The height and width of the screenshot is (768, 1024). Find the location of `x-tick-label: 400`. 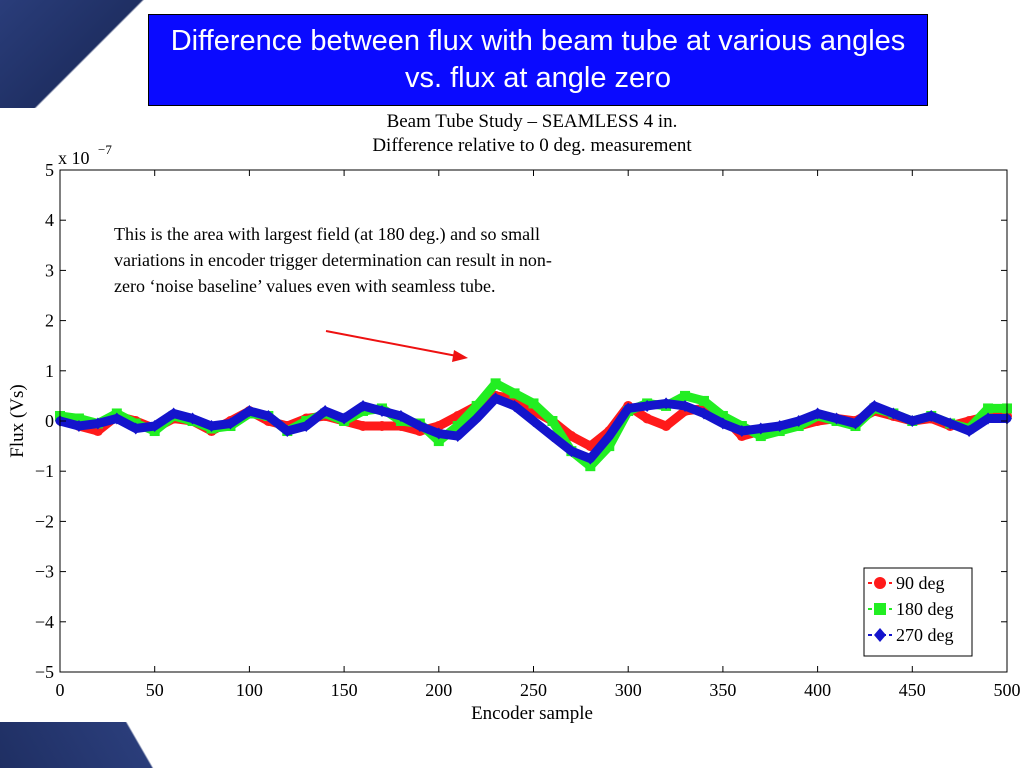

x-tick-label: 400 is located at coordinates (817, 690).